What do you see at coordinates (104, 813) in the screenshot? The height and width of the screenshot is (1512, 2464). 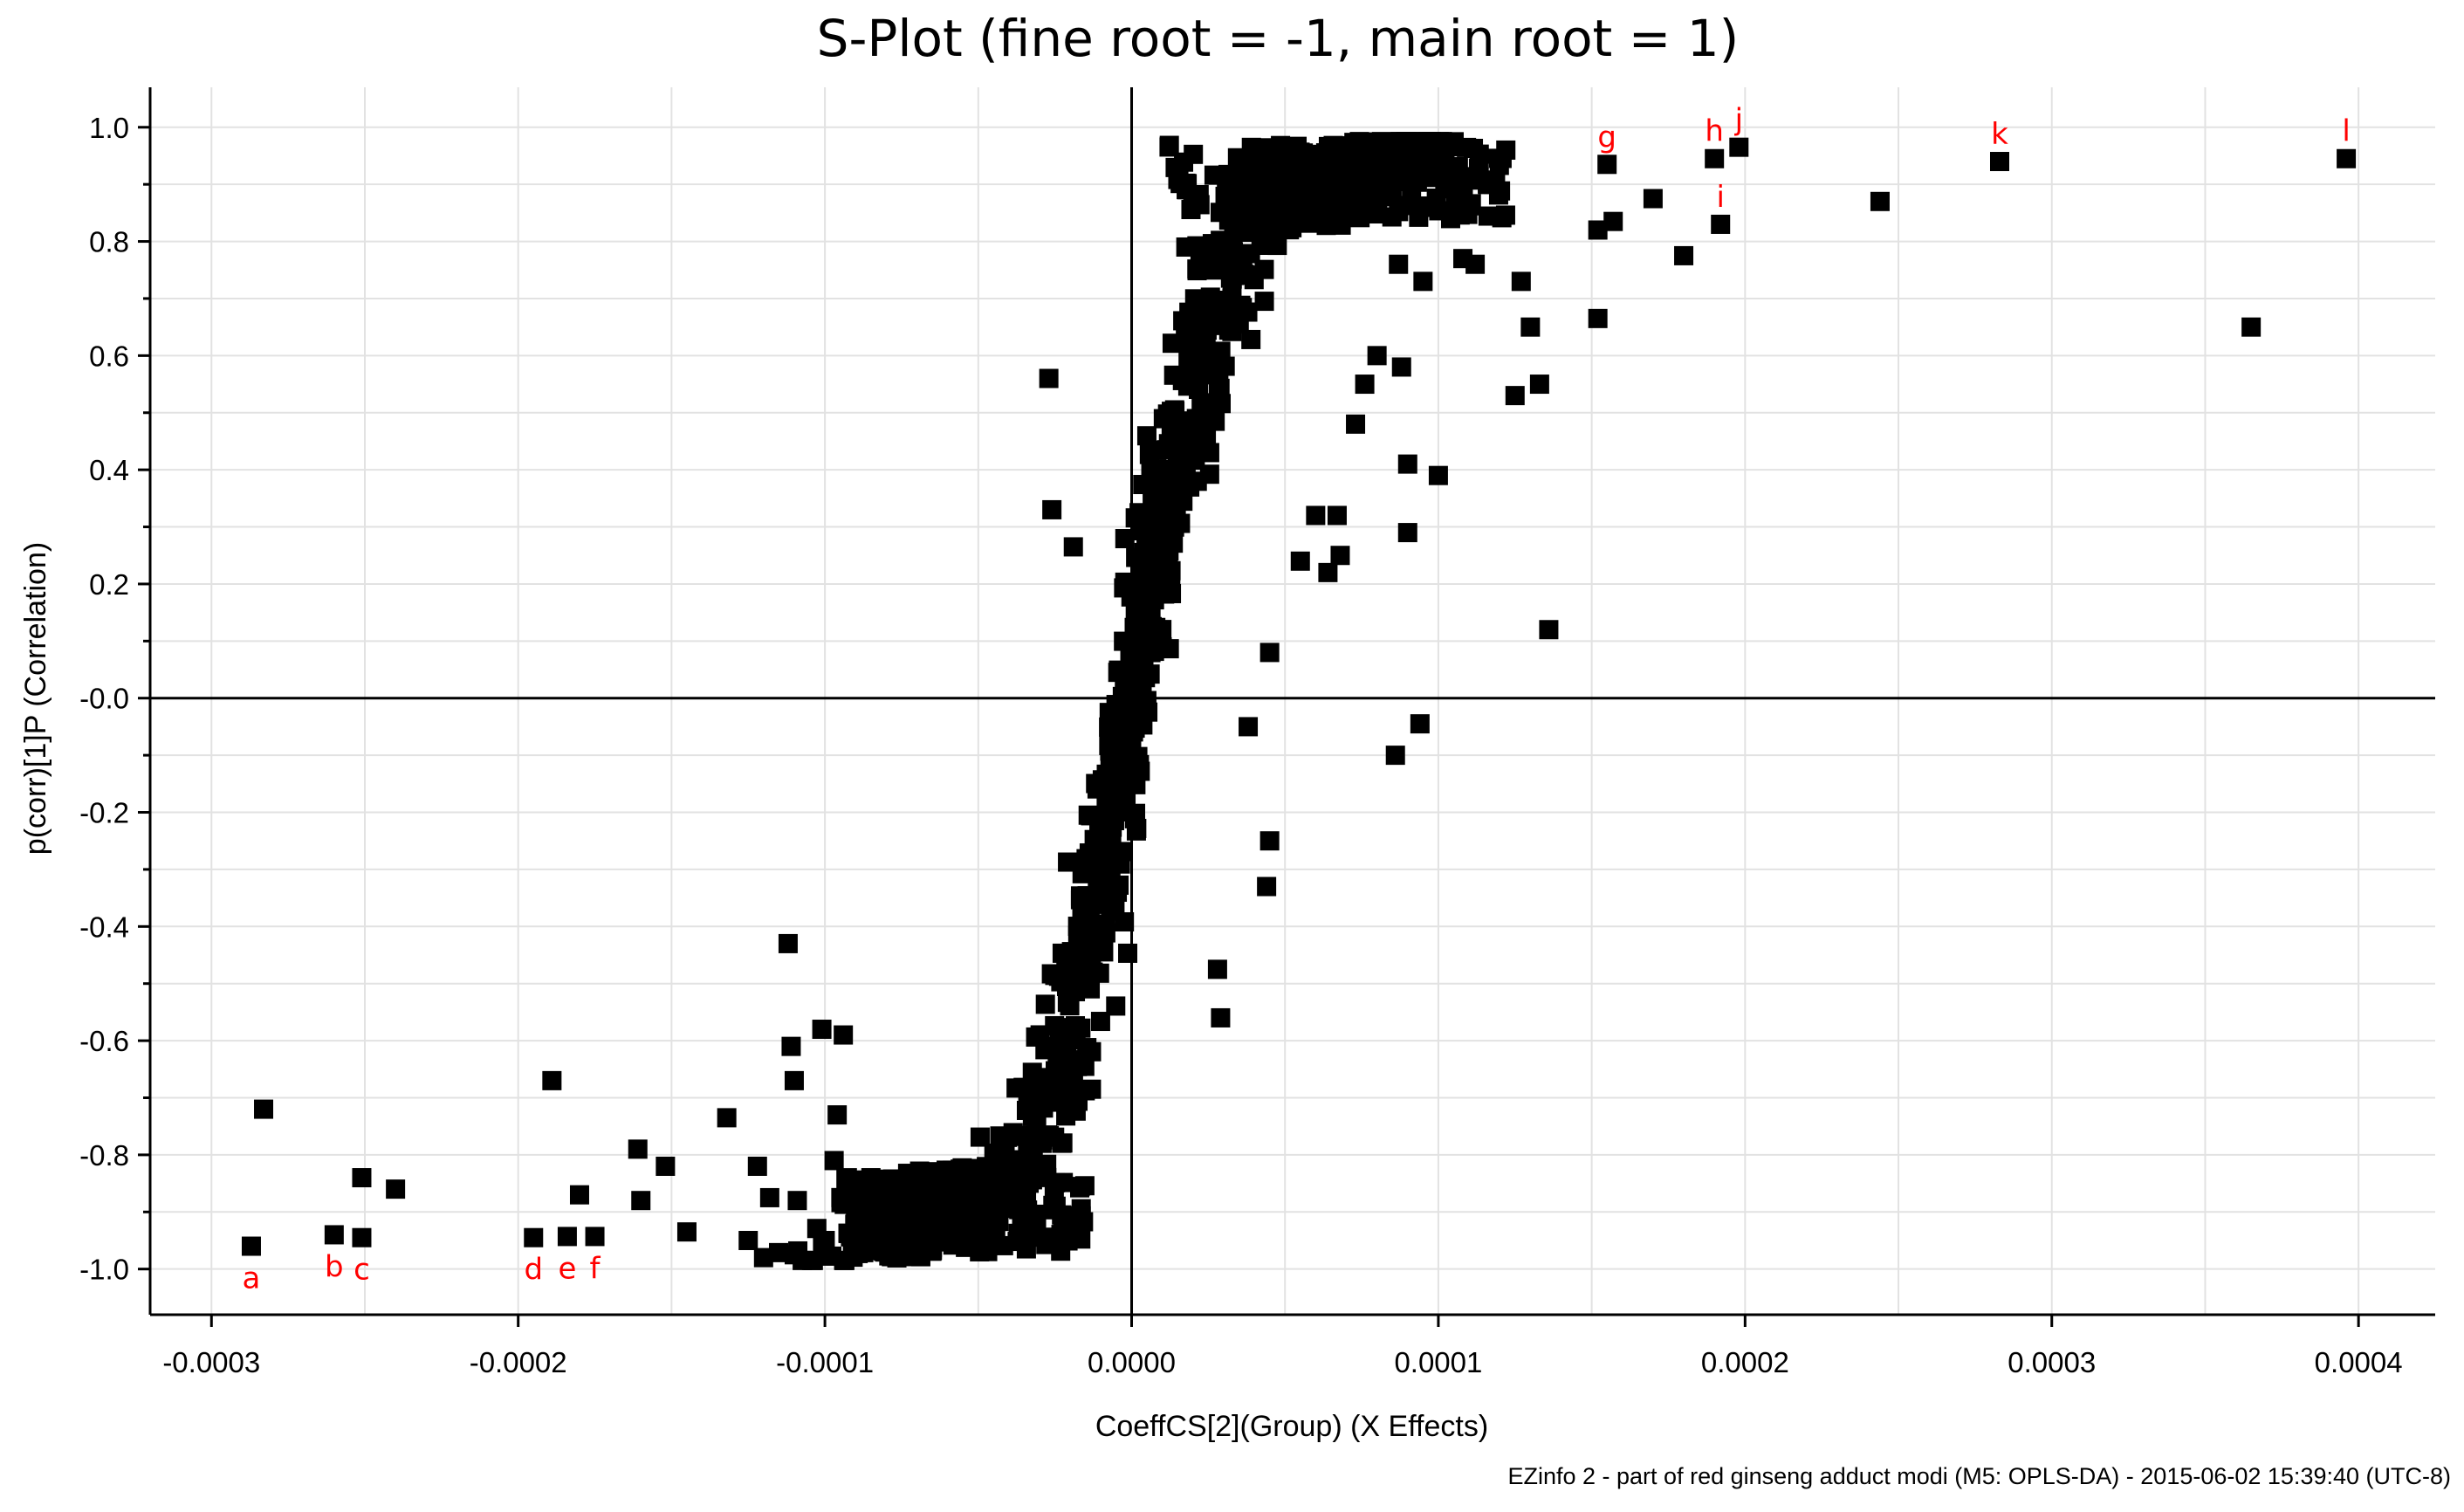 I see `y-tick-label: -0.2` at bounding box center [104, 813].